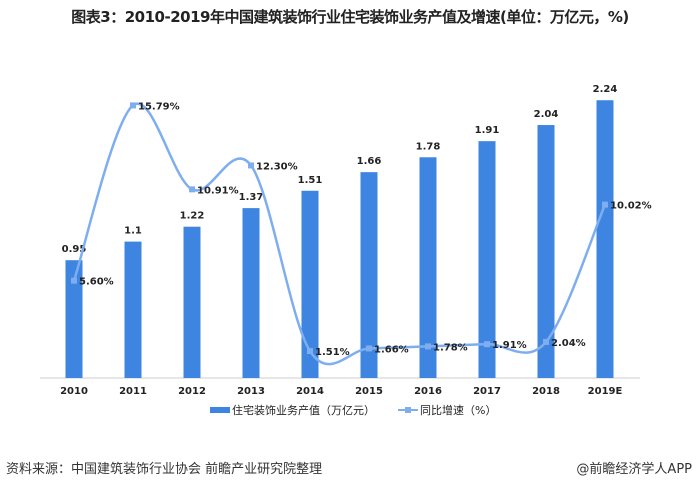 The image size is (700, 490). I want to click on x-tick-label: 2016, so click(428, 391).